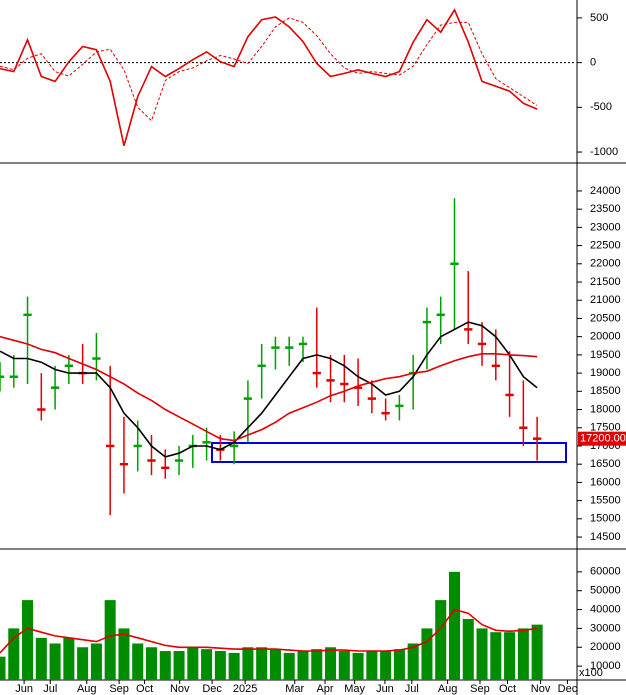  I want to click on y-tick-label: 19000, so click(605, 373).